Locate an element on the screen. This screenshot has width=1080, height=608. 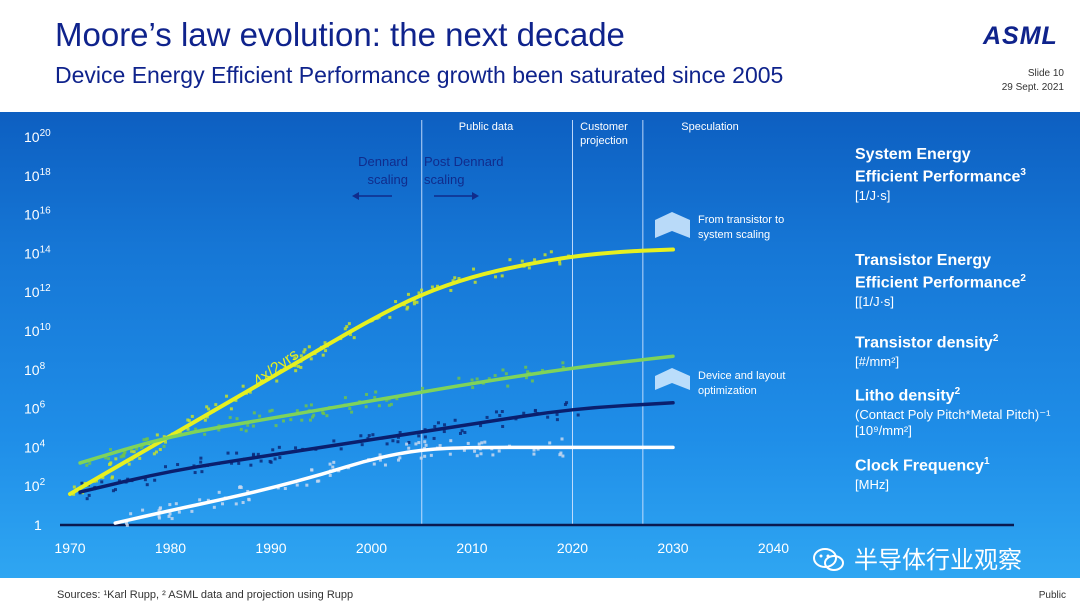
y-tick-label: 1014 is located at coordinates (37, 252).